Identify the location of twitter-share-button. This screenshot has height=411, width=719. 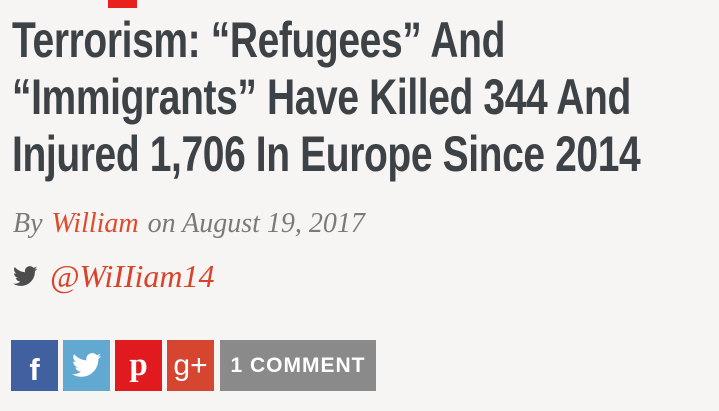
(86, 365).